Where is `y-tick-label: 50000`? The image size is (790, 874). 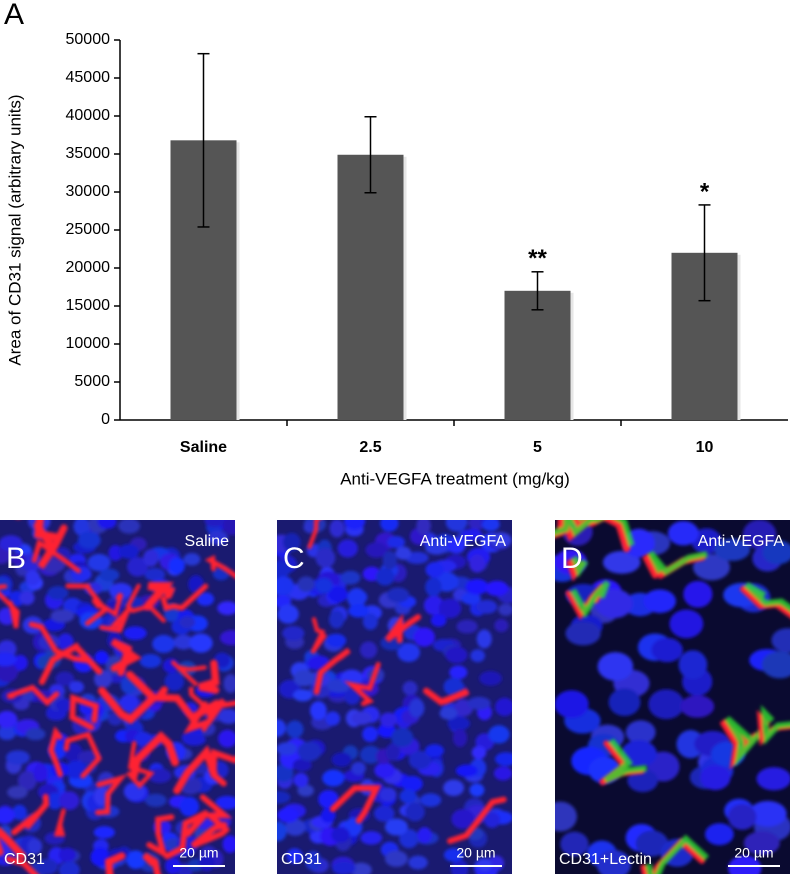
y-tick-label: 50000 is located at coordinates (88, 39).